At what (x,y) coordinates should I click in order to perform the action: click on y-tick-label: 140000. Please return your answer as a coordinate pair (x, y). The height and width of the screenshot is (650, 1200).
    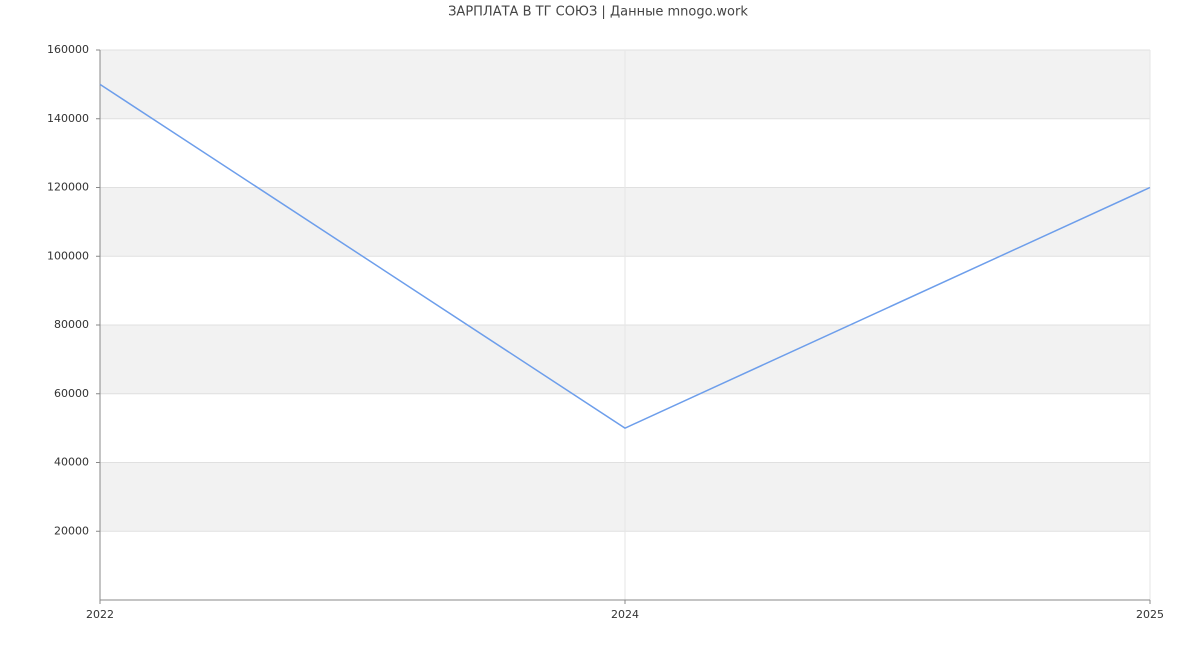
    Looking at the image, I should click on (68, 118).